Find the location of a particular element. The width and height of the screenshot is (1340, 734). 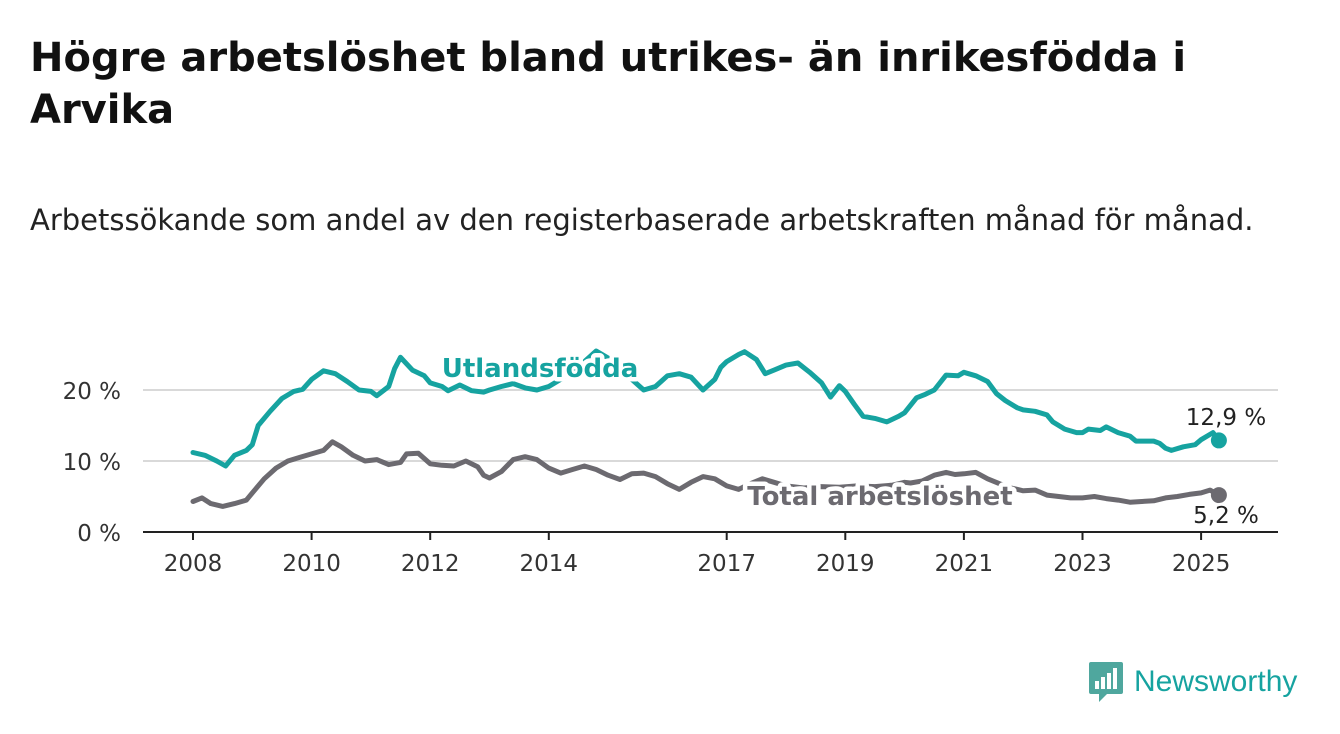

brand-name: Newsworthy is located at coordinates (1216, 681).